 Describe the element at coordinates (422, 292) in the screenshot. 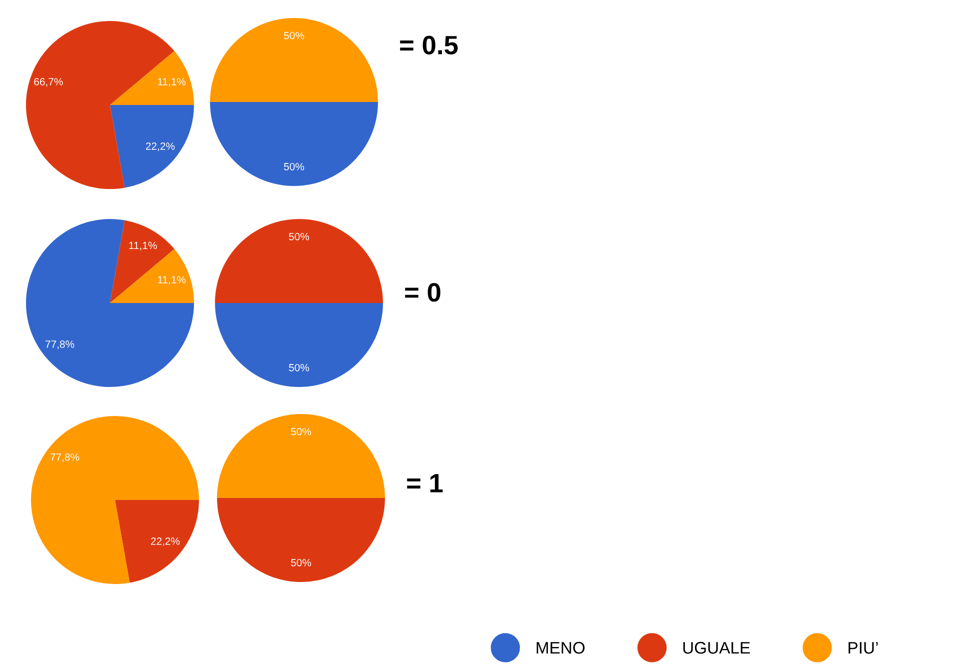

I see `text: = 0` at that location.